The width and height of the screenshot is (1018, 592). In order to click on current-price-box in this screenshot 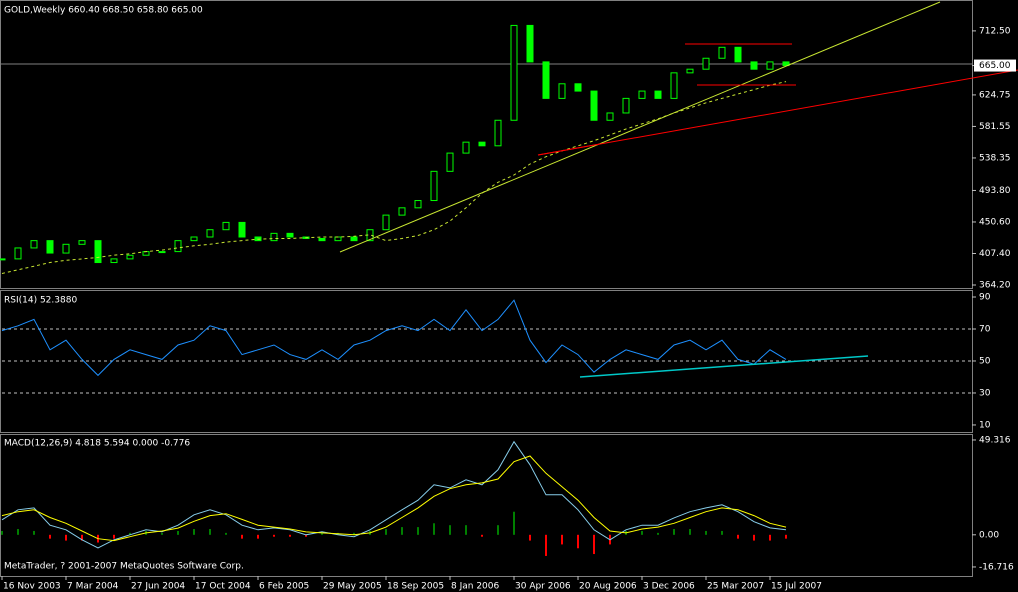, I will do `click(995, 65)`.